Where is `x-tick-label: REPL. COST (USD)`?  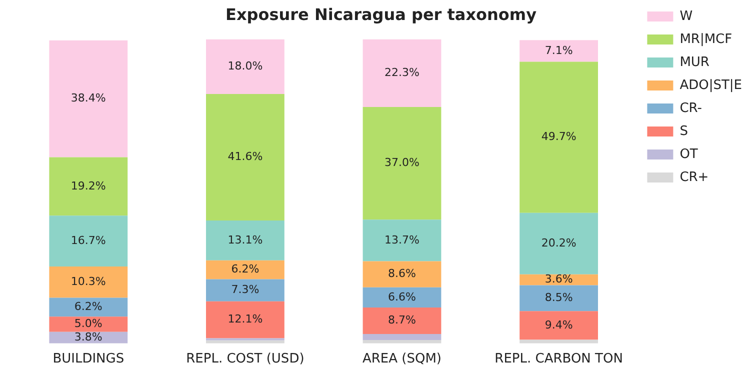 x-tick-label: REPL. COST (USD) is located at coordinates (245, 359).